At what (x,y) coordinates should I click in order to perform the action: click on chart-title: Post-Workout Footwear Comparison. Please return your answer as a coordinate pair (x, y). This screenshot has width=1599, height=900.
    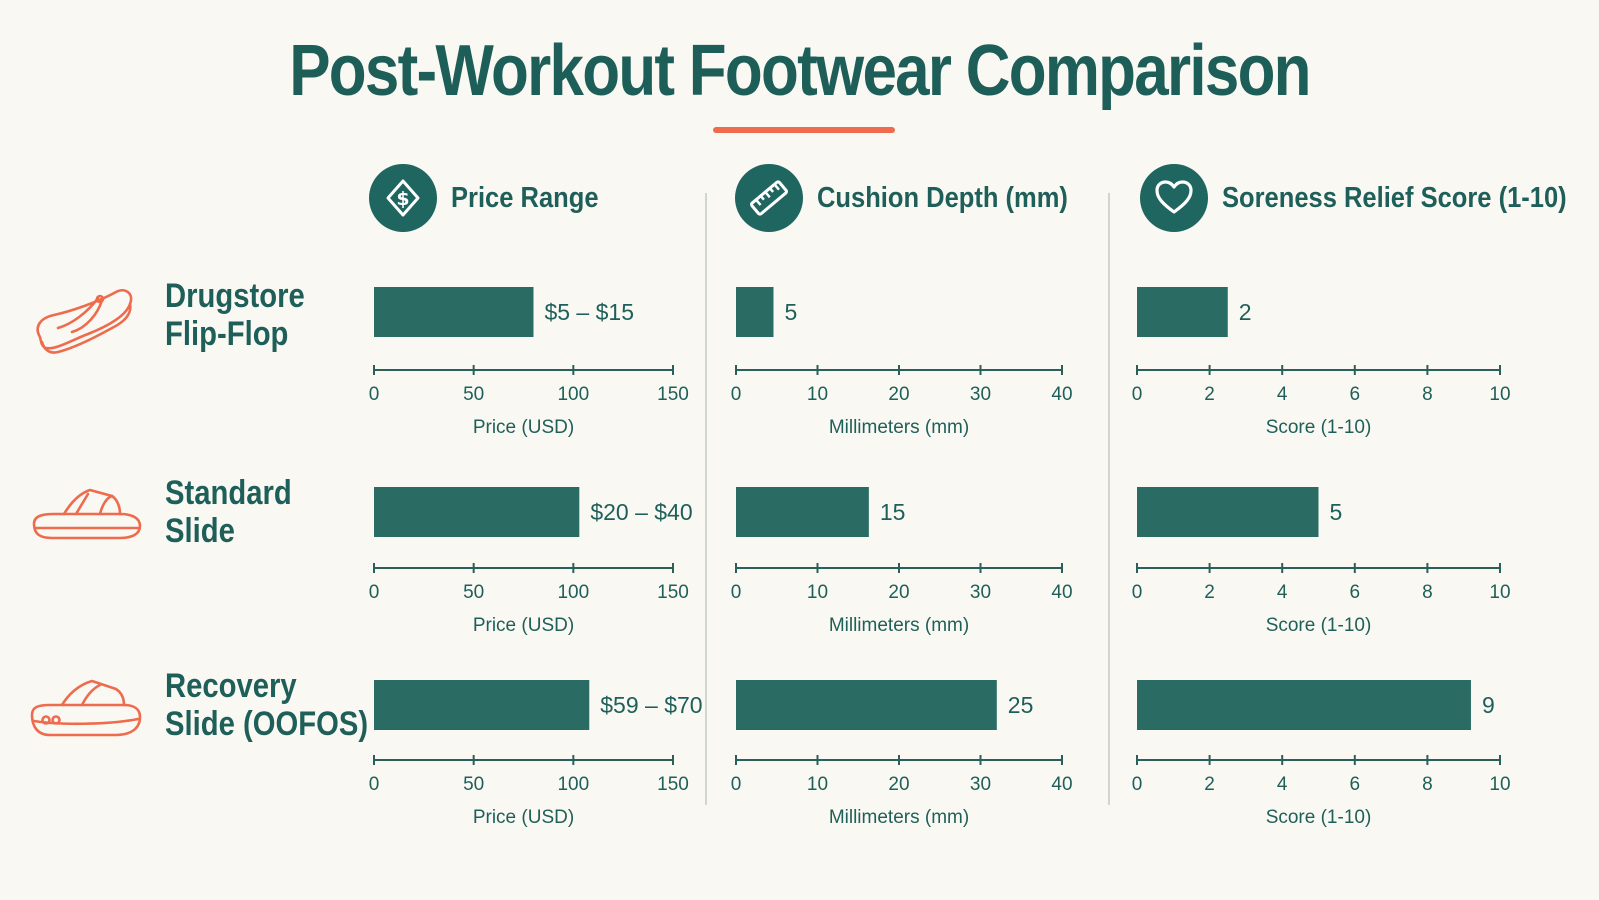
    Looking at the image, I should click on (800, 71).